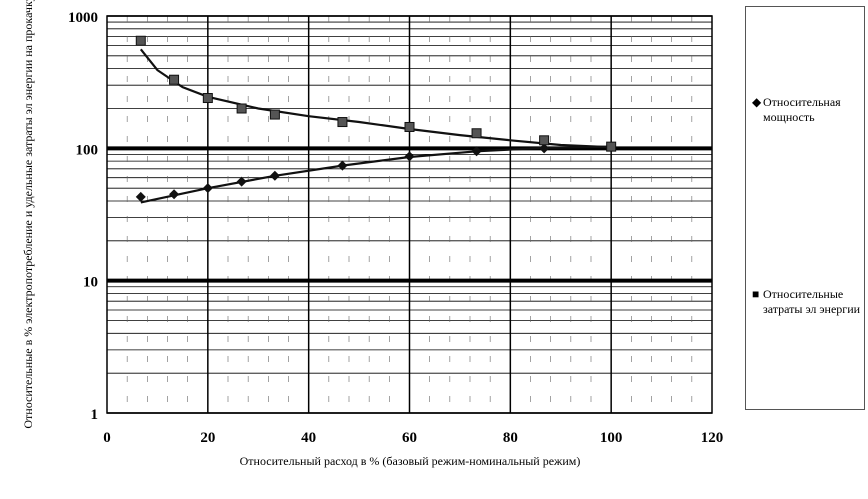  I want to click on y-tick-label: 1000, so click(83, 18).